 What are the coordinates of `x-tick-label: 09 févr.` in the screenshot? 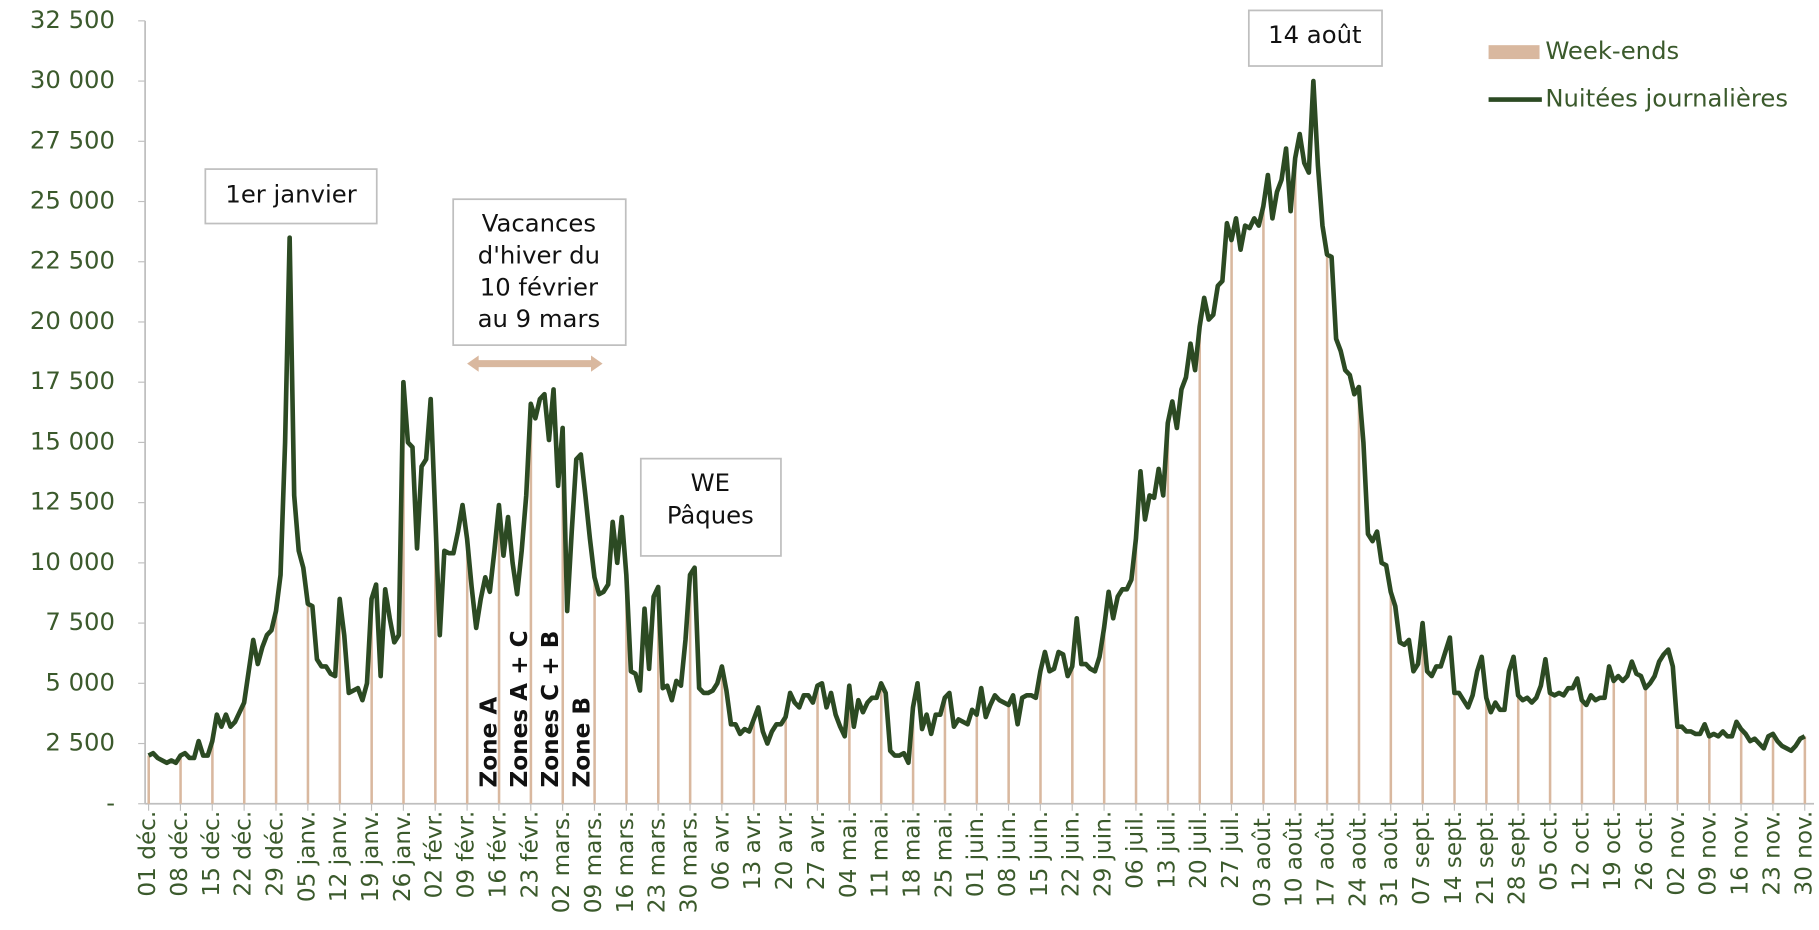 It's located at (467, 855).